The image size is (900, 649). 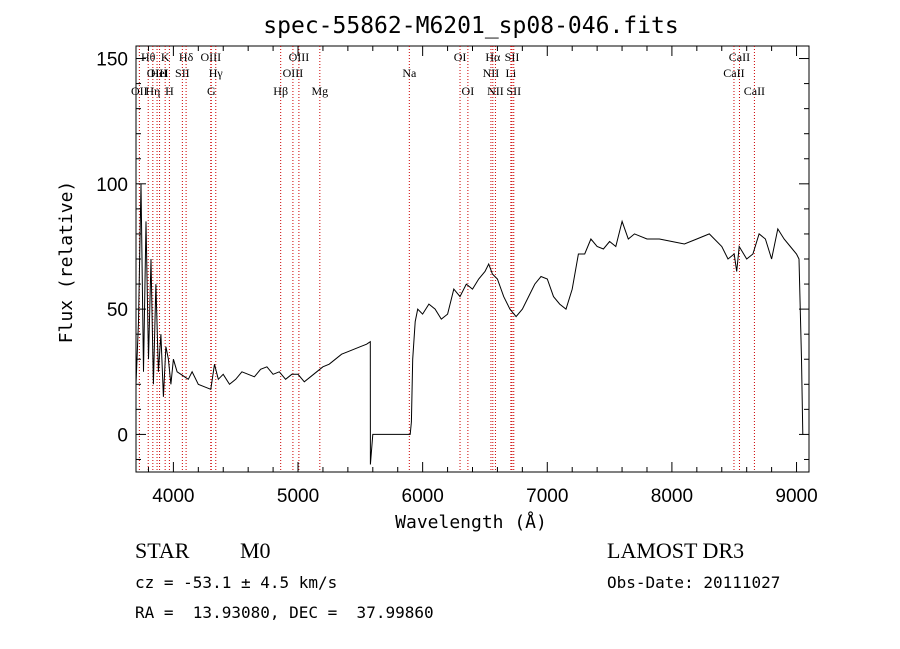 I want to click on coordinates: RA = 13.93080, DEC = 37.99860, so click(x=284, y=612).